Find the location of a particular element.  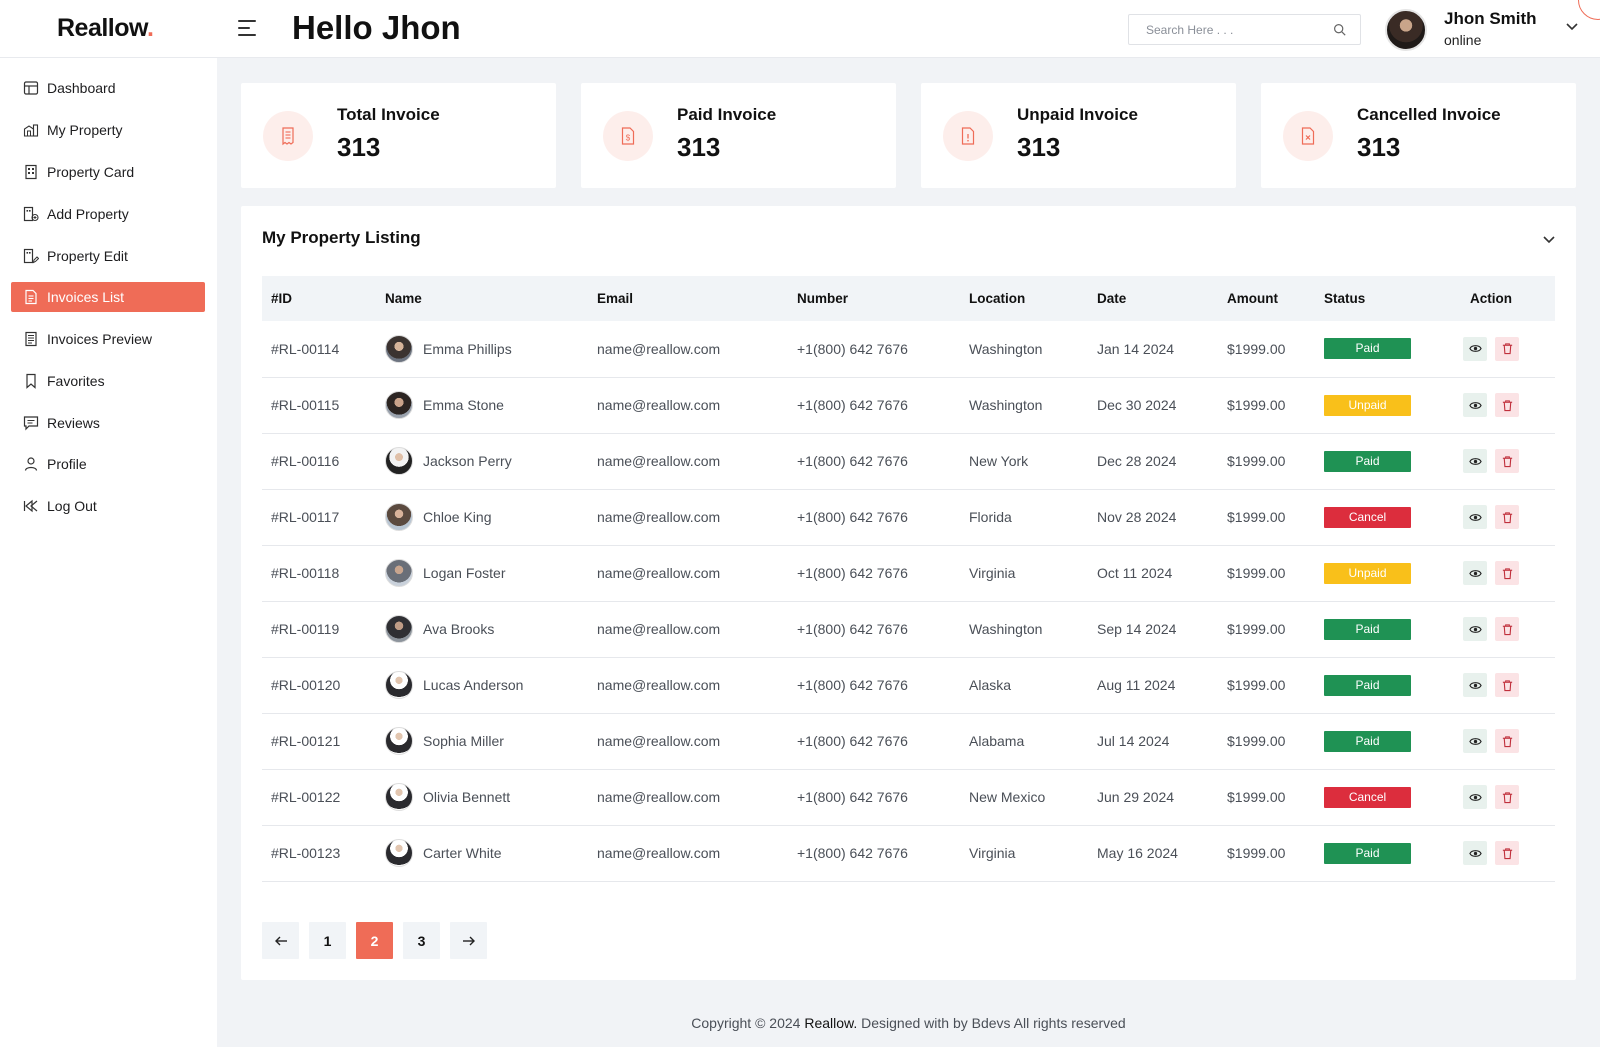

sidebar-item-dashboard: Dashboard is located at coordinates (108, 88).